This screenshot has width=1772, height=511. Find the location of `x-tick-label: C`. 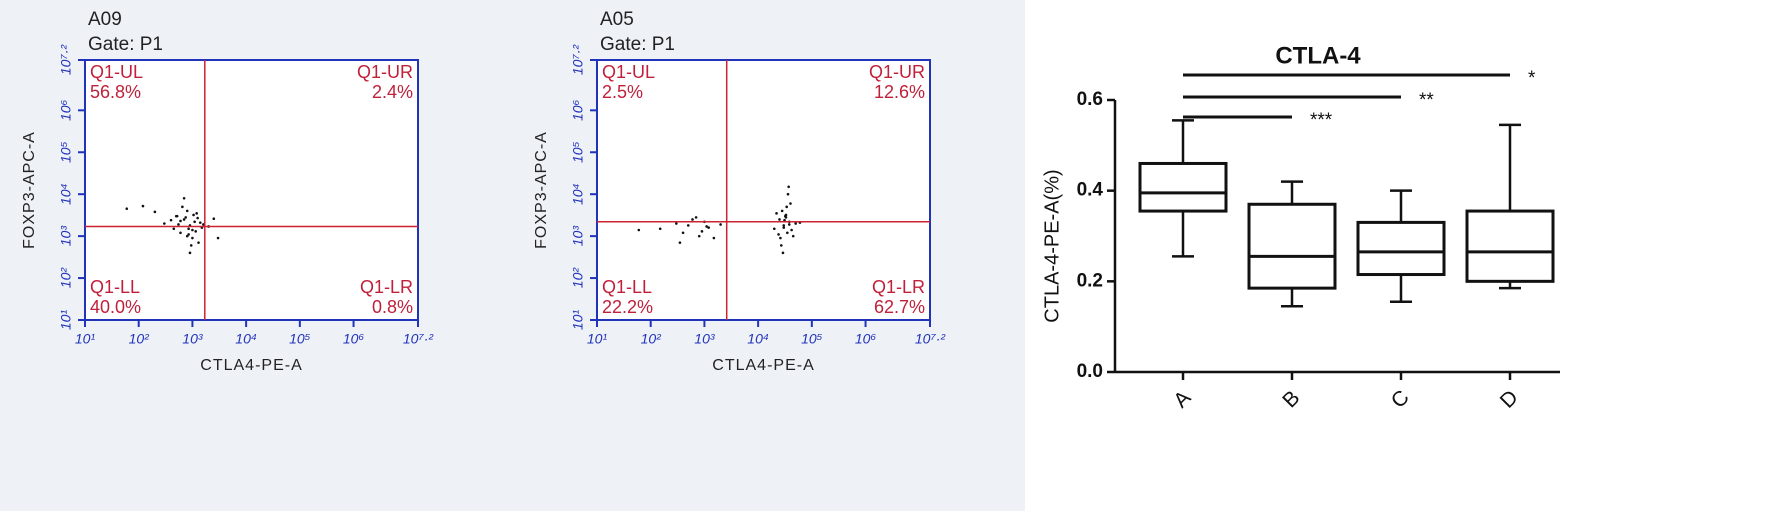

x-tick-label: C is located at coordinates (1400, 399).